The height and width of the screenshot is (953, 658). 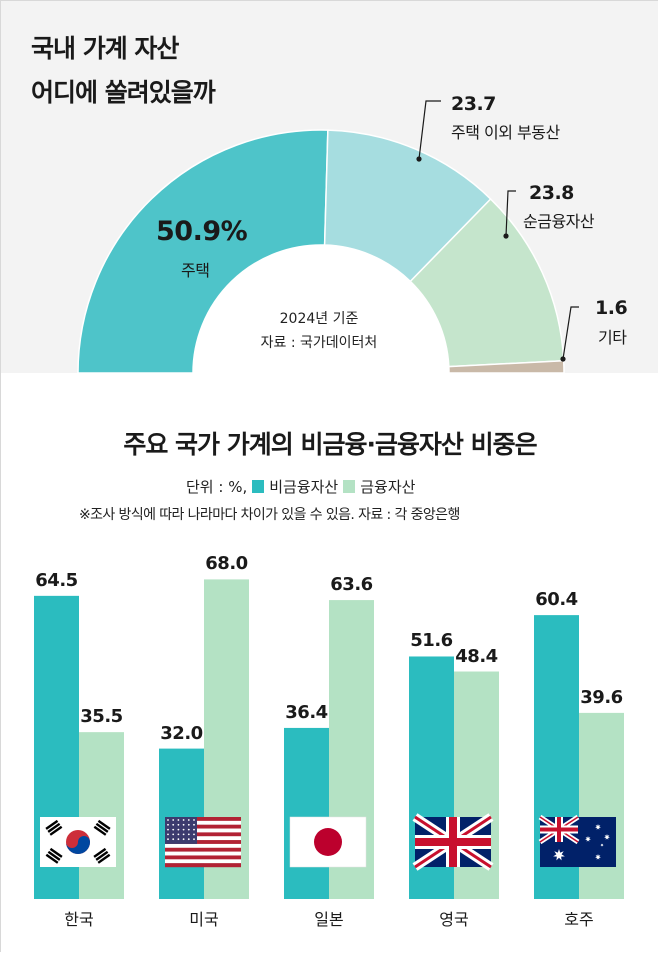 What do you see at coordinates (78, 842) in the screenshot?
I see `korea-flag` at bounding box center [78, 842].